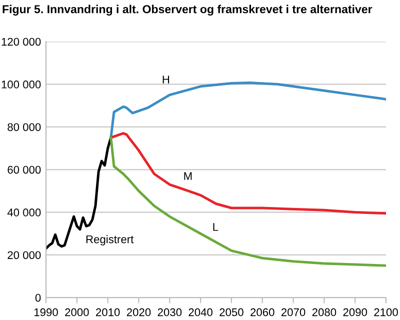 Image resolution: width=400 pixels, height=320 pixels. What do you see at coordinates (24, 127) in the screenshot?
I see `y-tick-label: 80 000` at bounding box center [24, 127].